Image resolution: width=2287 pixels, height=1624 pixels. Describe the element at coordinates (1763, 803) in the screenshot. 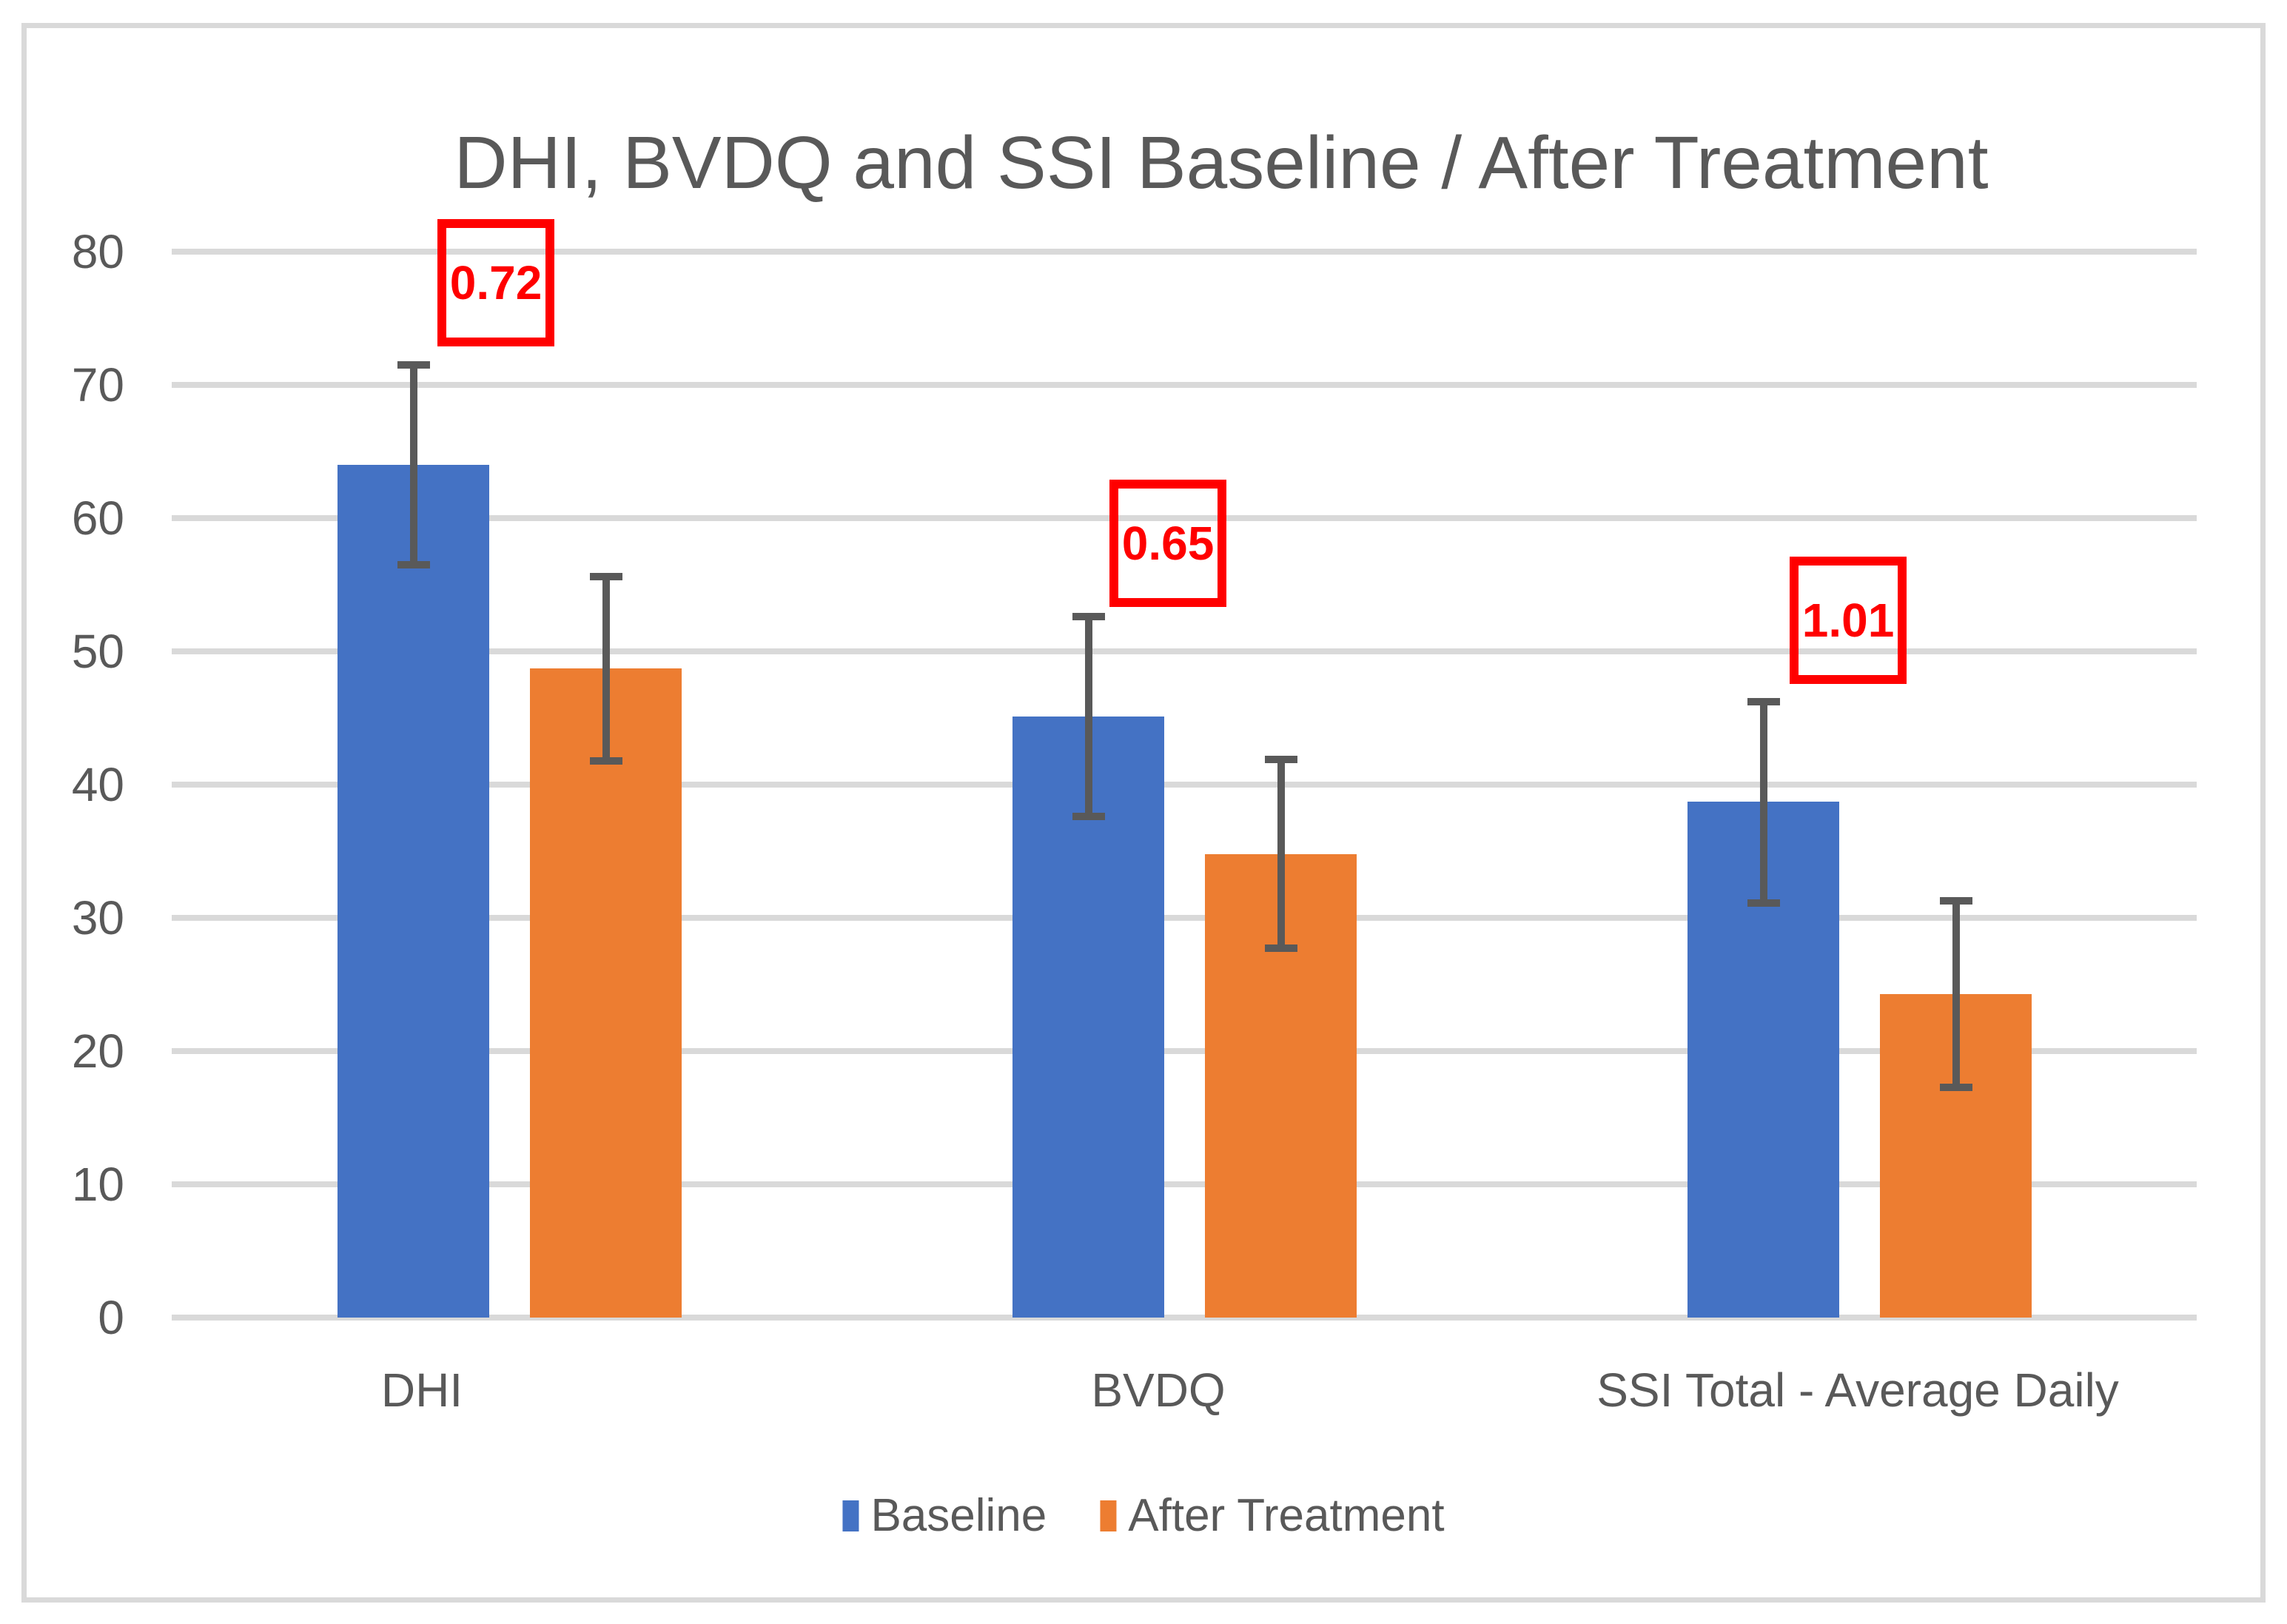

I see `error-bar-baseline-ssi-total-average-daily` at that location.